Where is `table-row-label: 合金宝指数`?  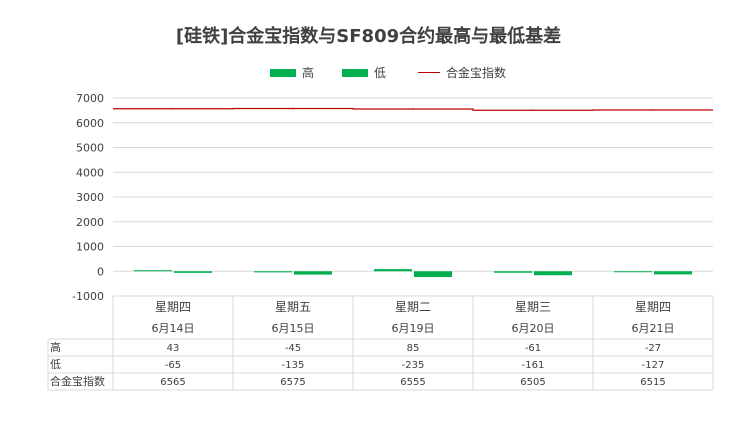
table-row-label: 合金宝指数 is located at coordinates (77, 381).